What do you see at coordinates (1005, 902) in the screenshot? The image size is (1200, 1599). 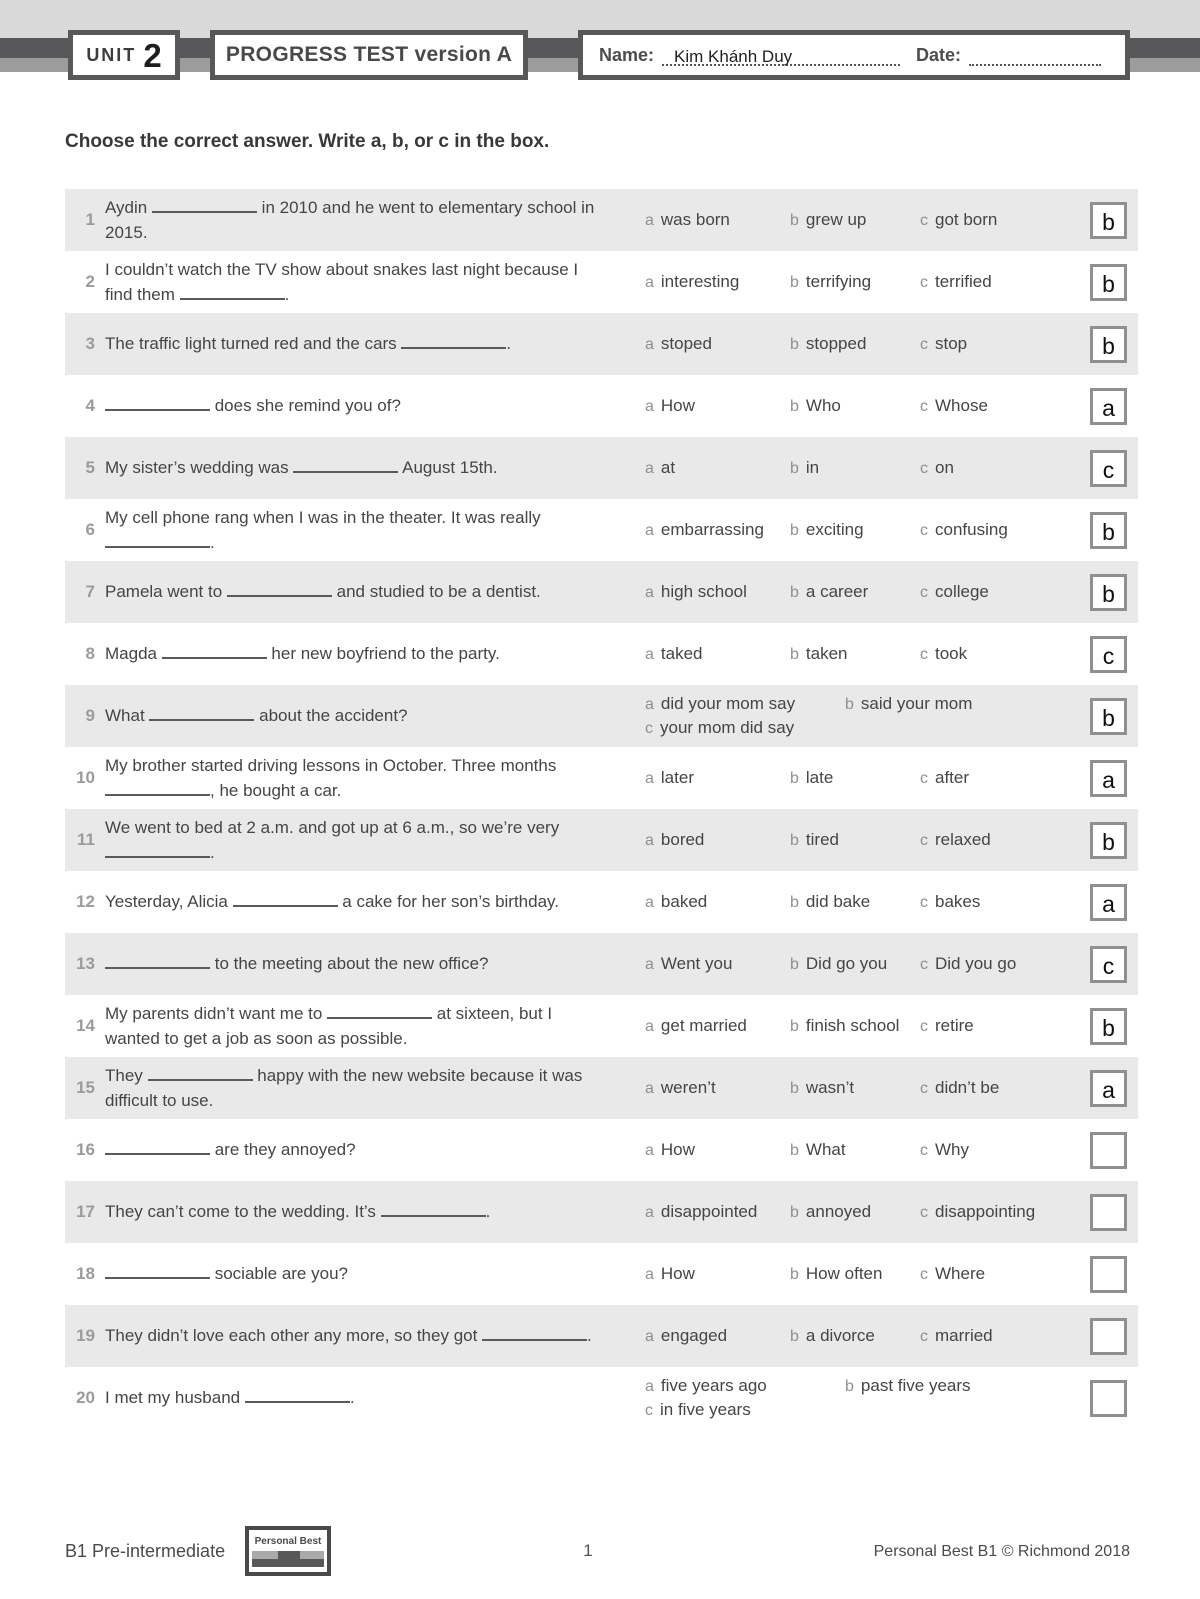 I see `option-c: c bakes` at bounding box center [1005, 902].